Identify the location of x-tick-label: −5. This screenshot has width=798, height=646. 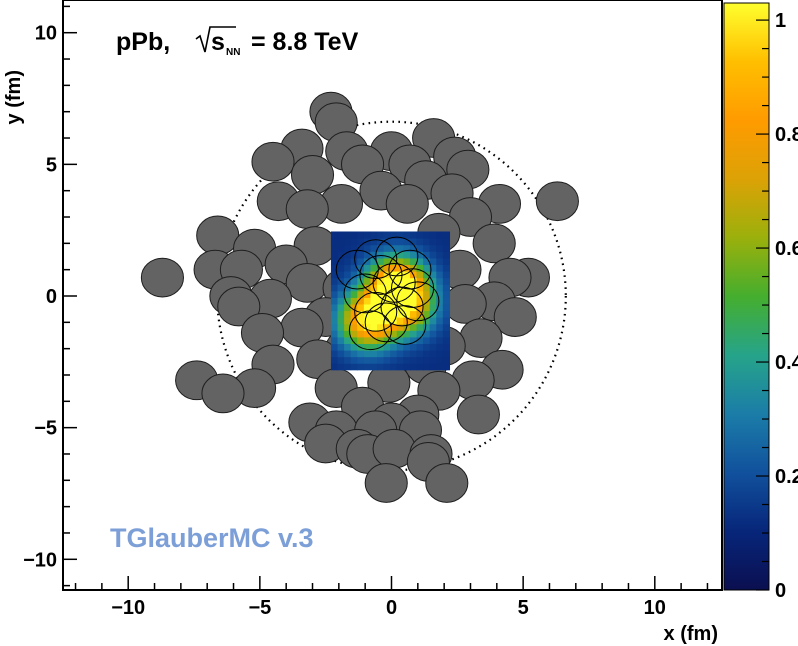
(259, 608).